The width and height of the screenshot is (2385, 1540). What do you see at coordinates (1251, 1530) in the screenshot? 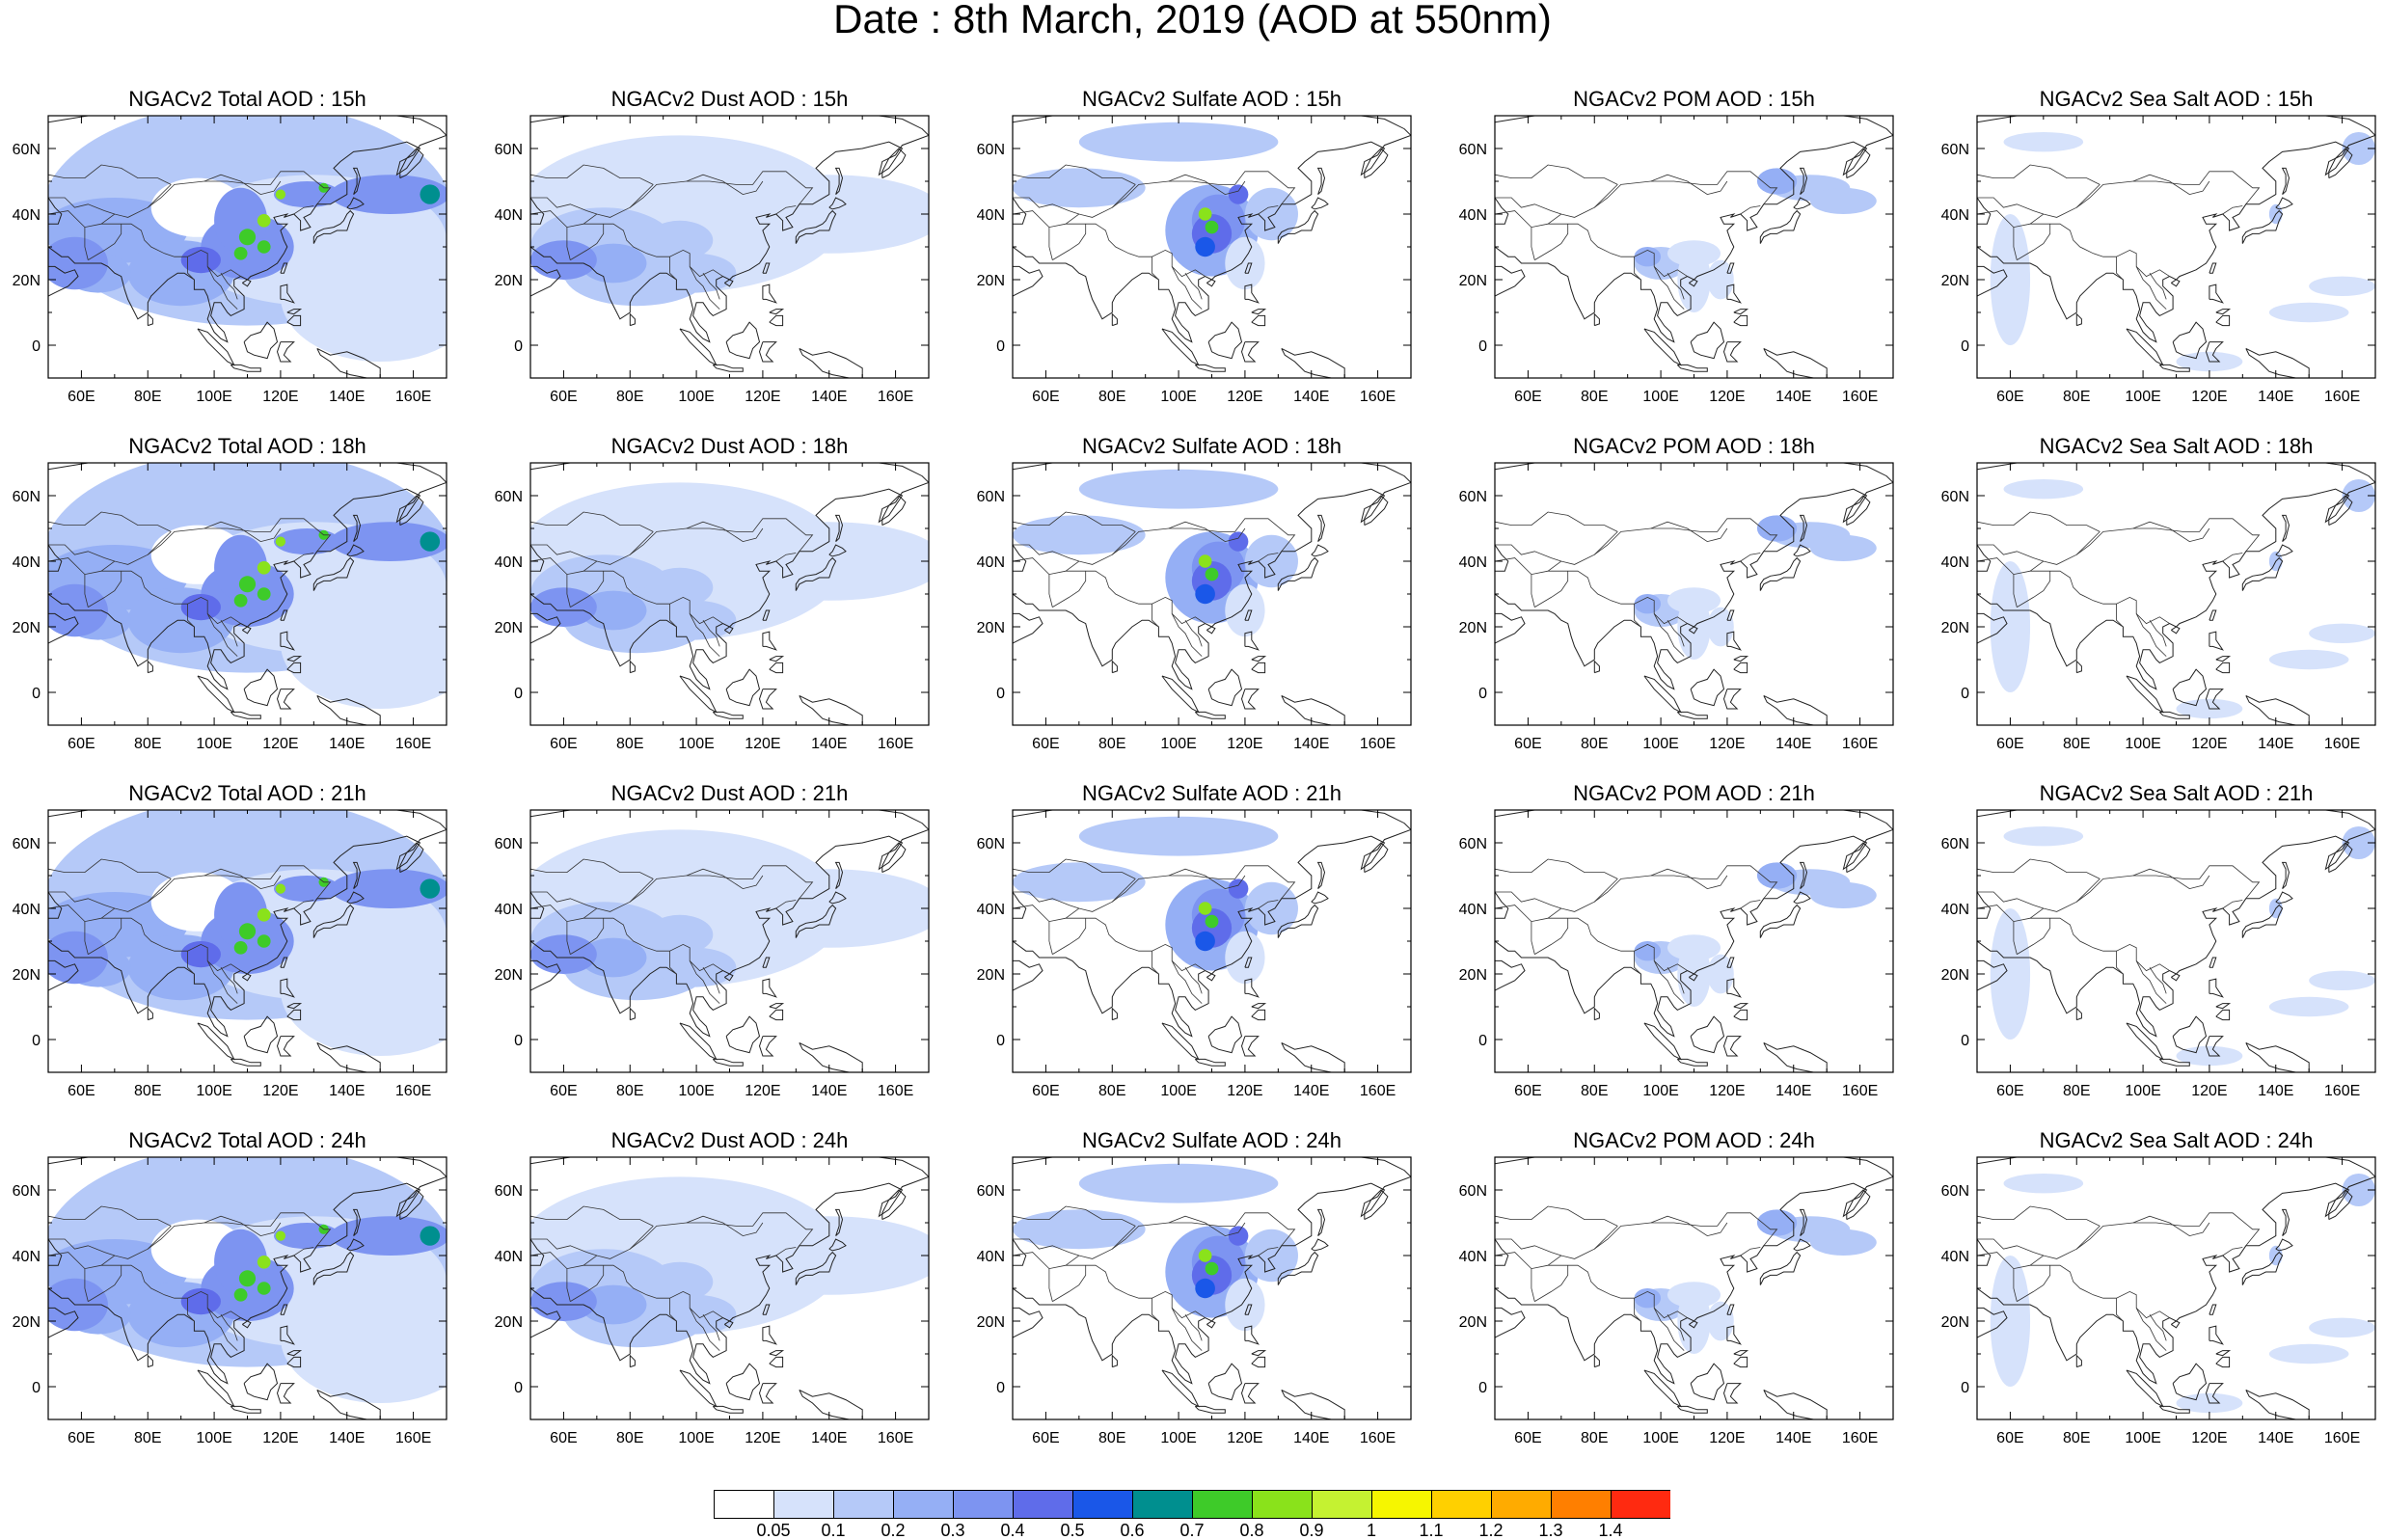
I see `colorbar-tick-label: 0.8` at bounding box center [1251, 1530].